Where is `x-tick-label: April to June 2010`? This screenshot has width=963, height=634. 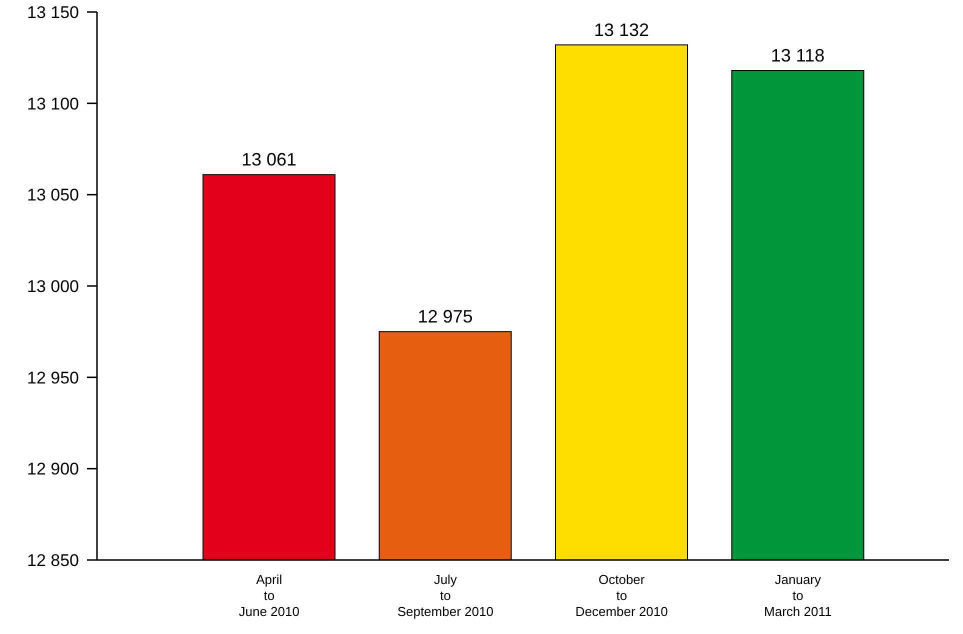 x-tick-label: April to June 2010 is located at coordinates (269, 595).